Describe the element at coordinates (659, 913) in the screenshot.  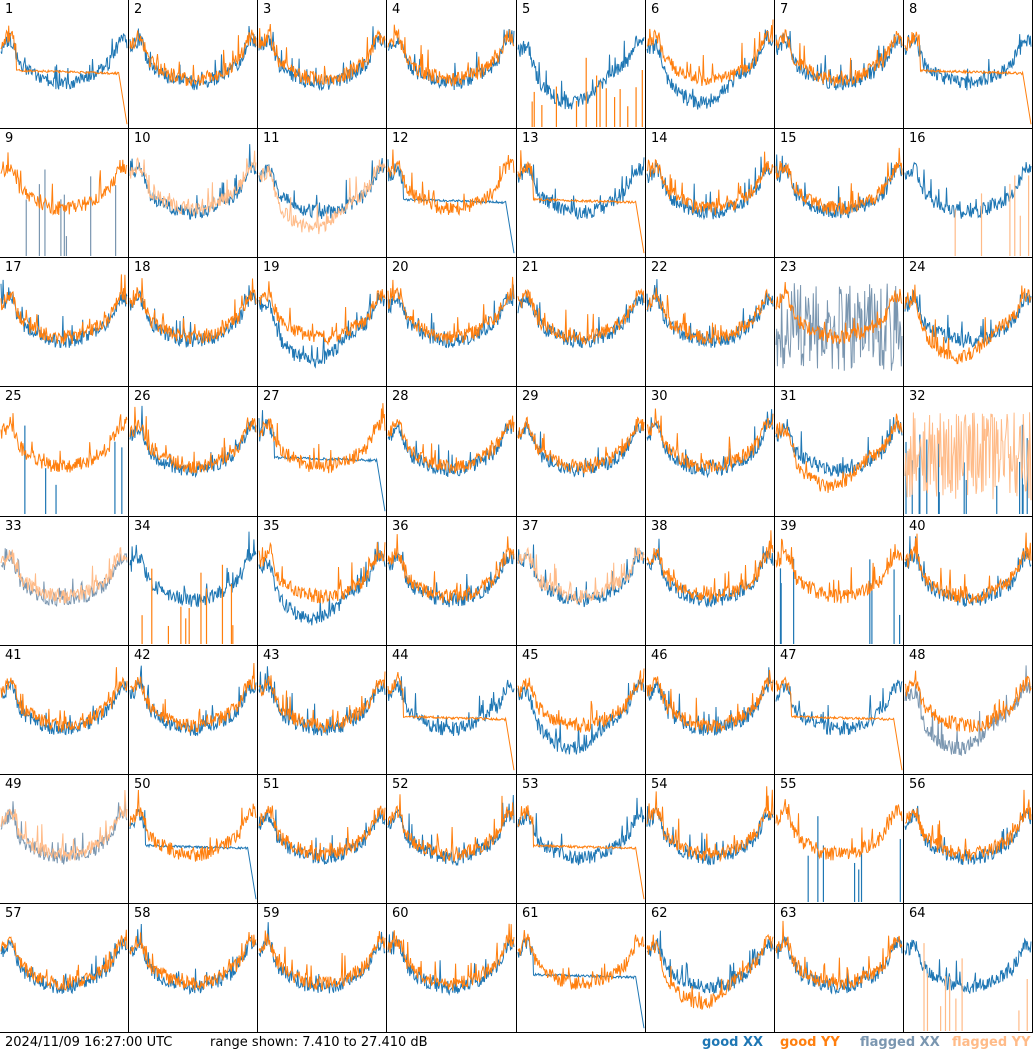
I see `panel-62-number: 62` at that location.